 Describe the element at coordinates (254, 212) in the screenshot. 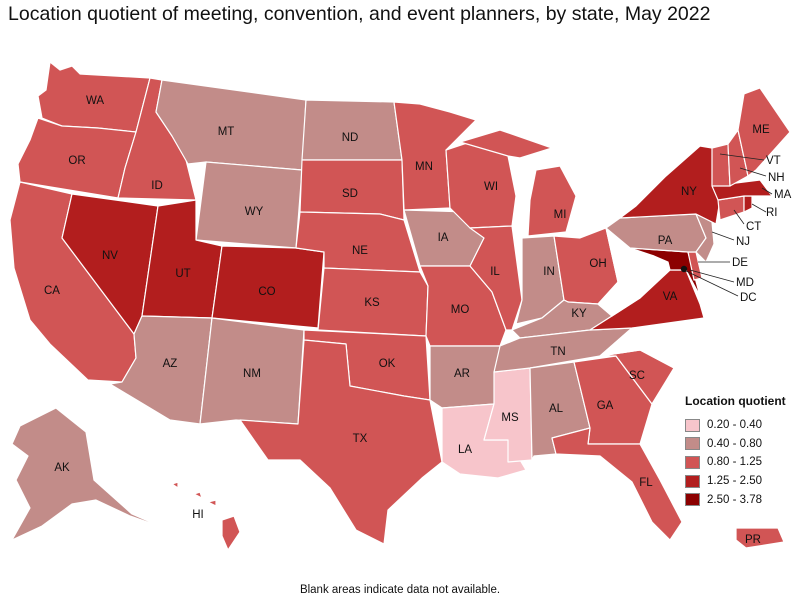

I see `label-wy: WY` at that location.